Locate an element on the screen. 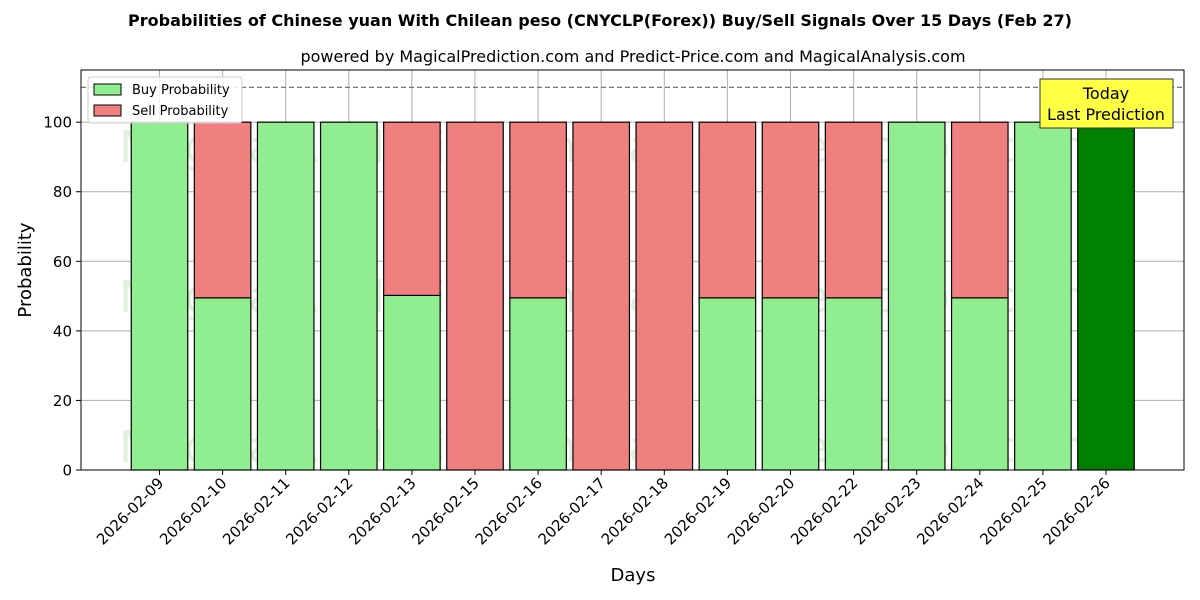 This screenshot has height=600, width=1200. x-tick-label: 2026-02-15 is located at coordinates (445, 511).